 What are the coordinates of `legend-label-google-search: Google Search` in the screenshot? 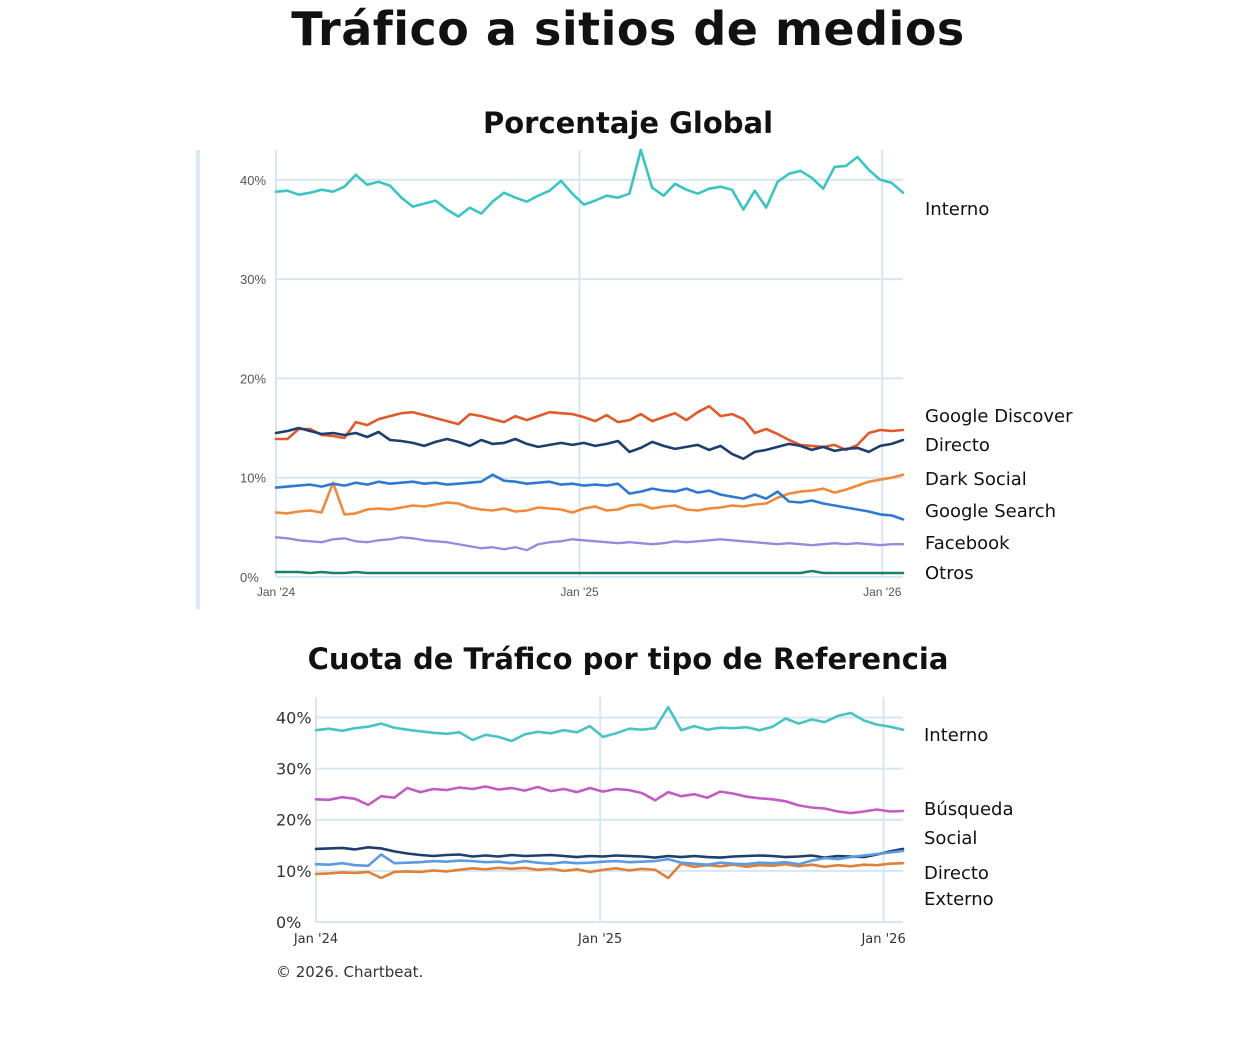 It's located at (990, 511).